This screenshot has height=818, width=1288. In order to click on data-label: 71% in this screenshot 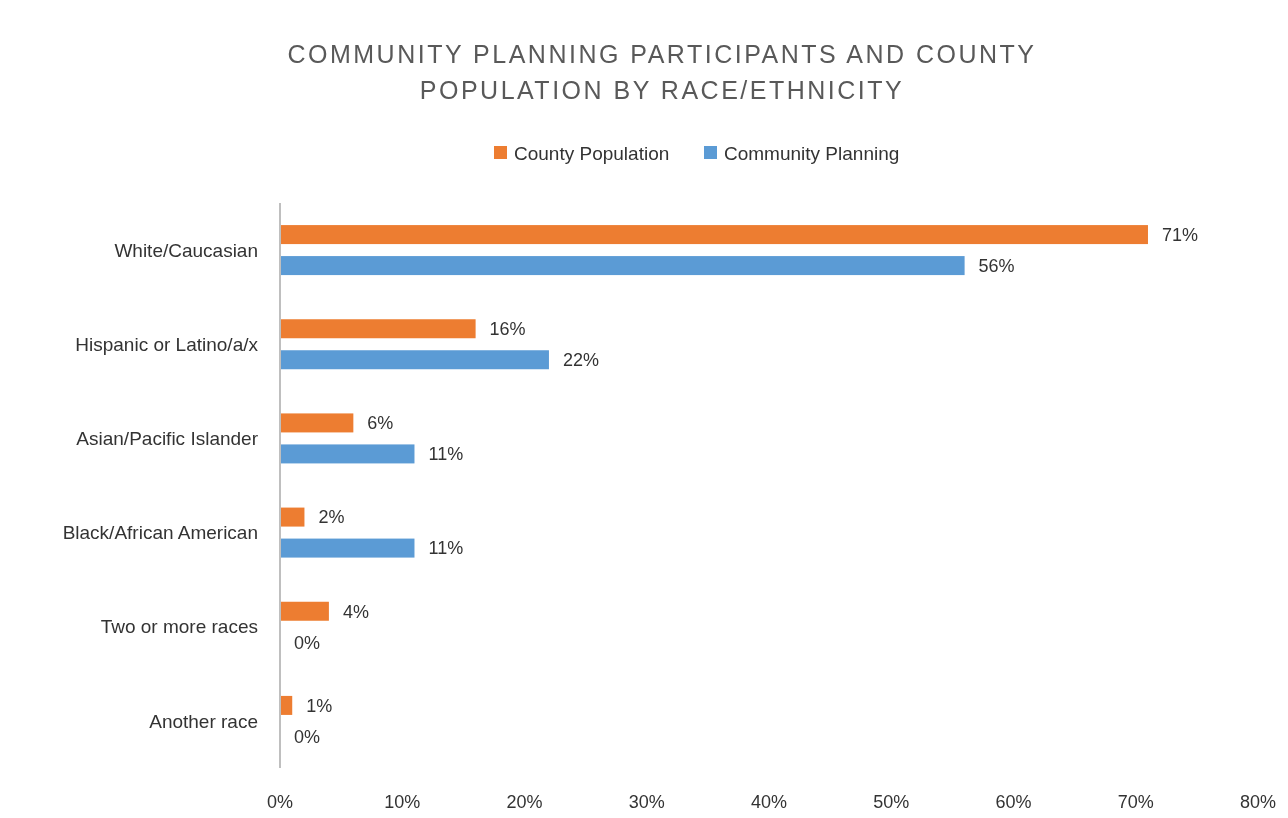, I will do `click(1180, 234)`.